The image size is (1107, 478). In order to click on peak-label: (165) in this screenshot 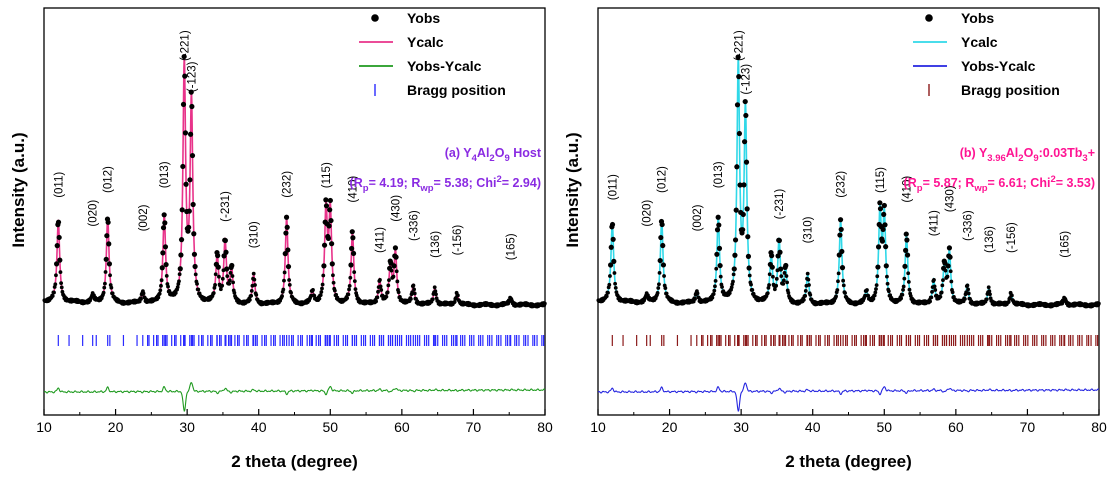, I will do `click(1066, 244)`.